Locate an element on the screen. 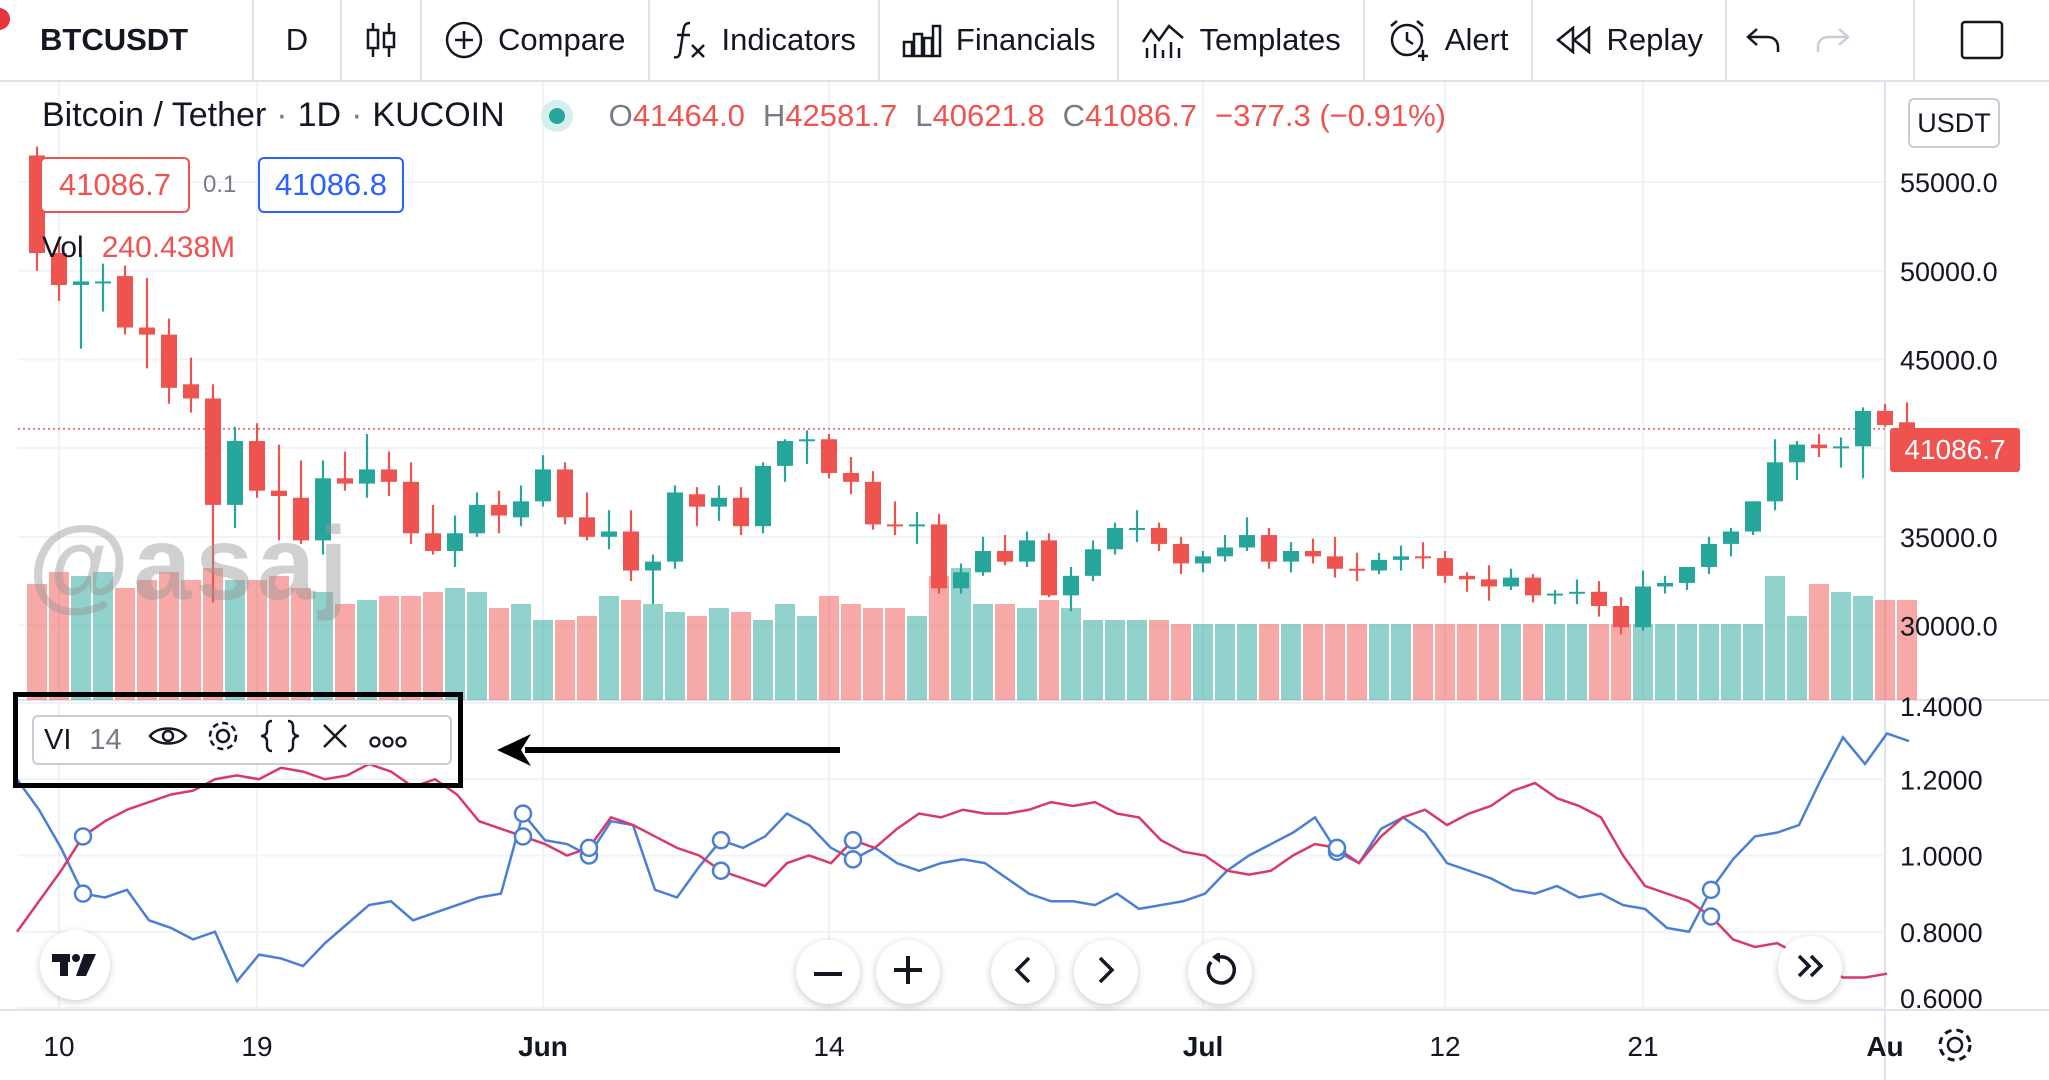 The width and height of the screenshot is (2049, 1080). y-axis-tick-label: 50000.0 is located at coordinates (1949, 272).